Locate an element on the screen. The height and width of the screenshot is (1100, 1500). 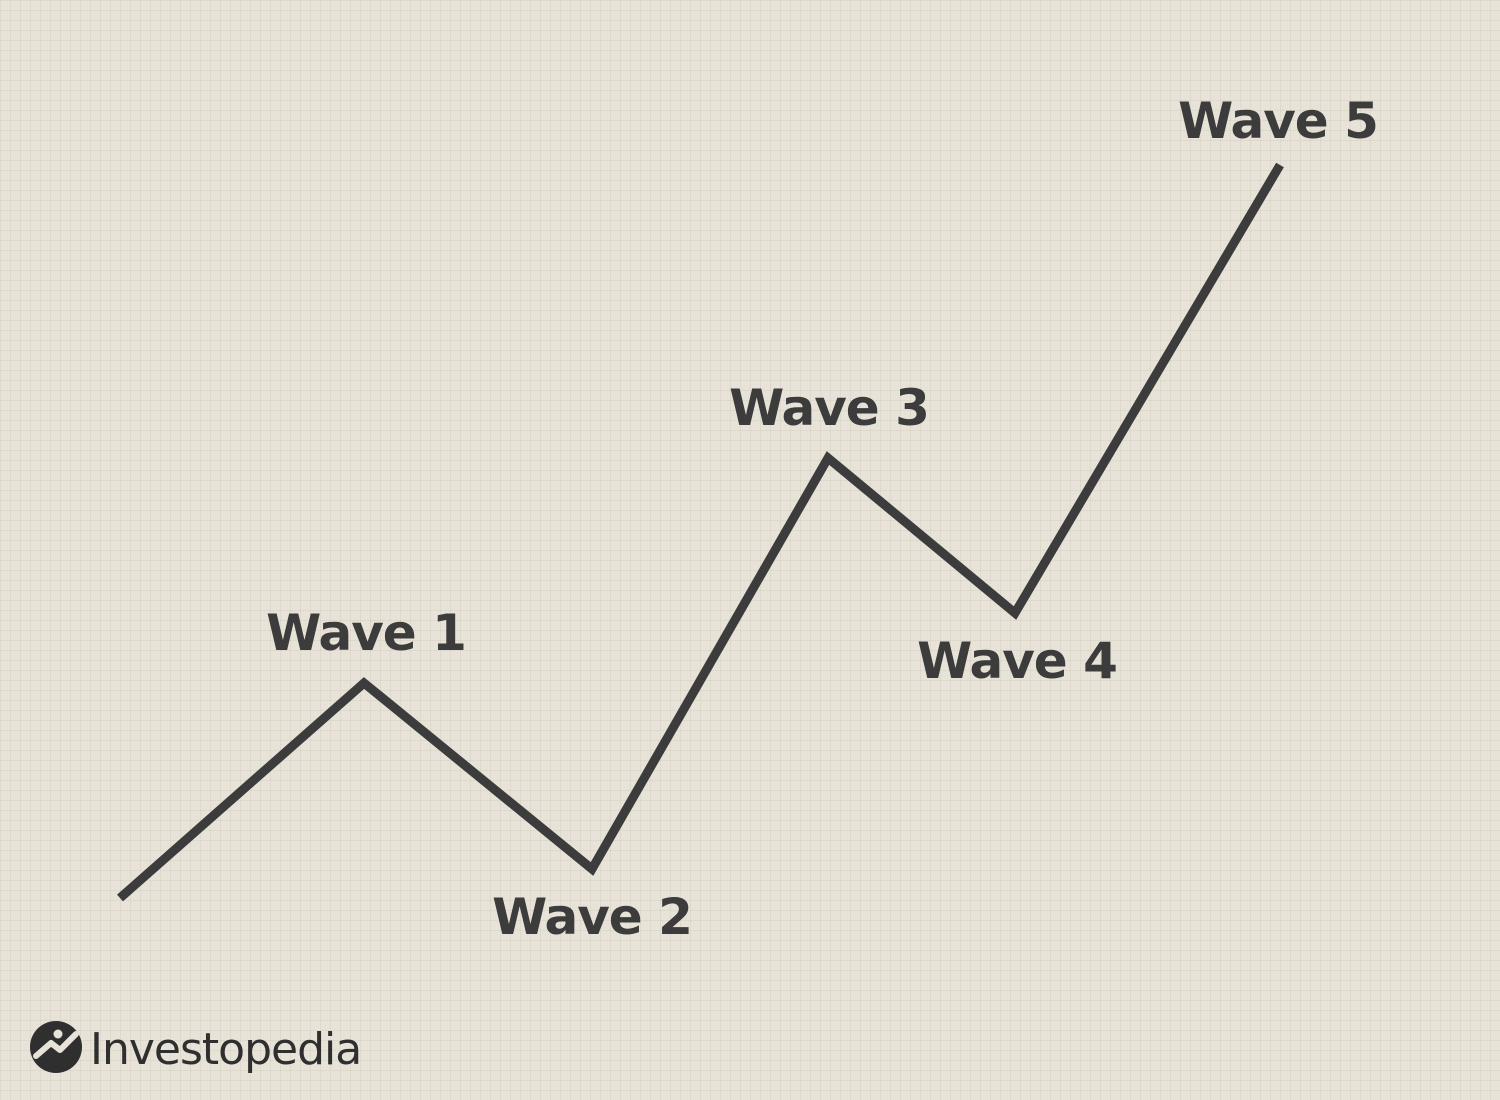
wave-3-label: Wave 3 is located at coordinates (829, 408).